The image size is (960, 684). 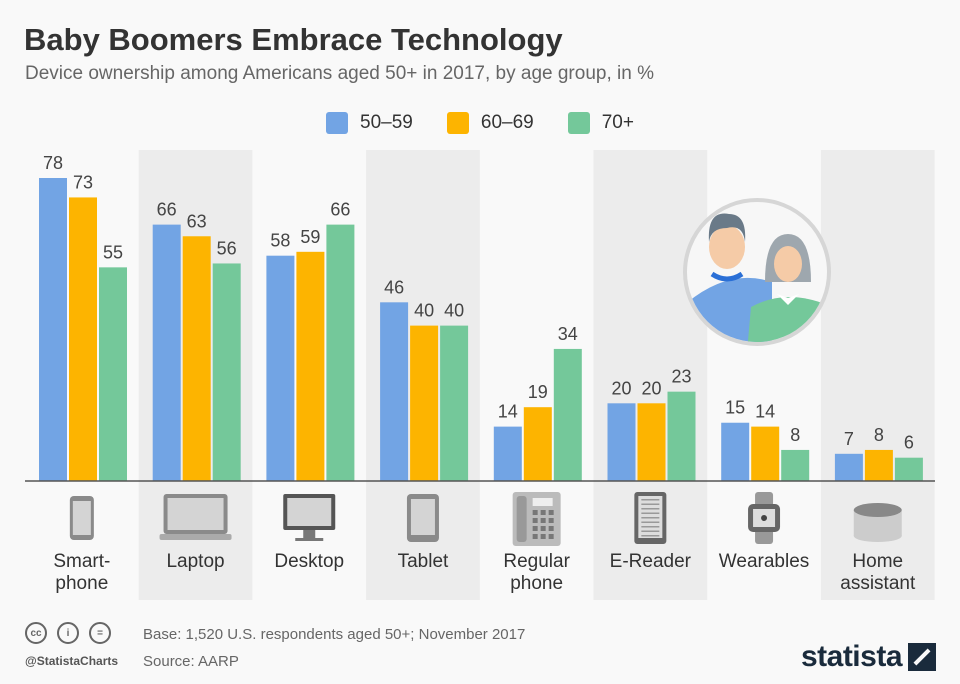 I want to click on data-label: 23, so click(x=681, y=377).